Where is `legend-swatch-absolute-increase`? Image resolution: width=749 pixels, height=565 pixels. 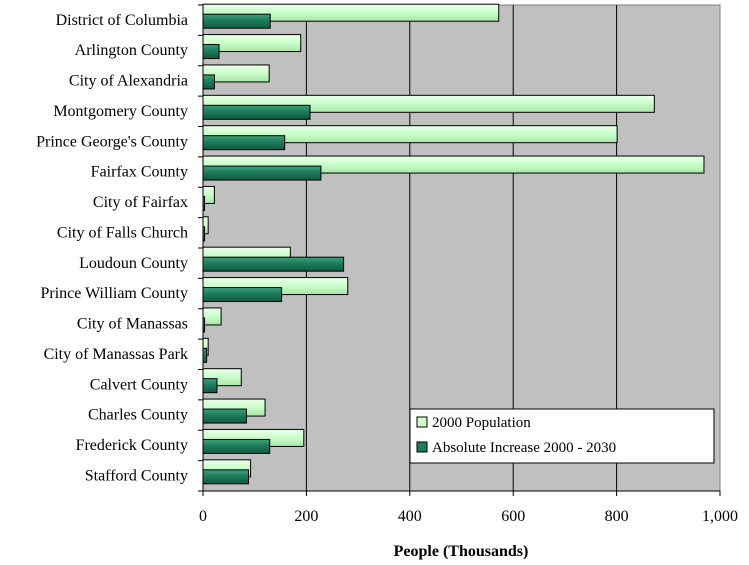 legend-swatch-absolute-increase is located at coordinates (422, 447).